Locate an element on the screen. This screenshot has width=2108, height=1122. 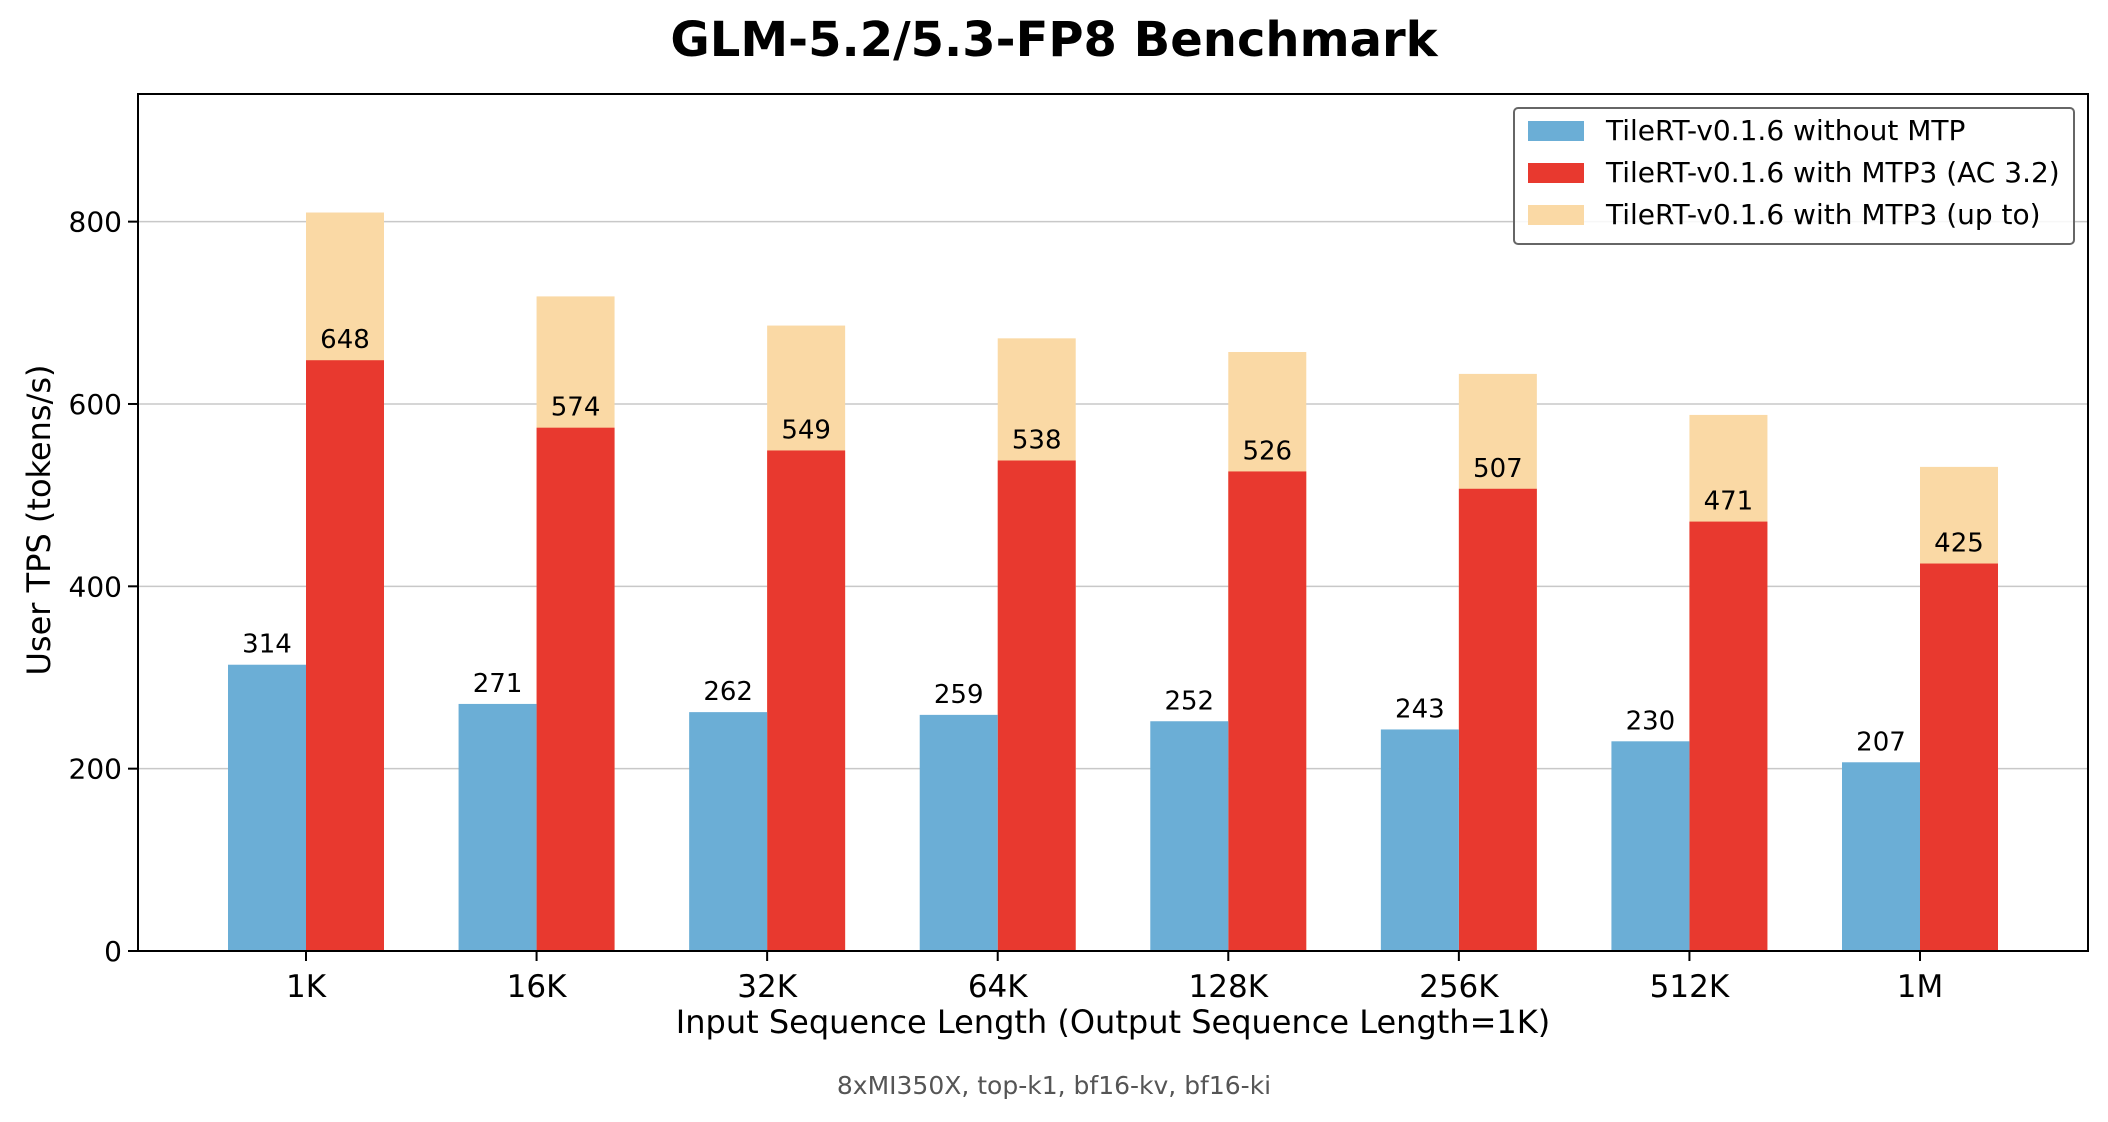
bar-value-label: 271 is located at coordinates (498, 684).